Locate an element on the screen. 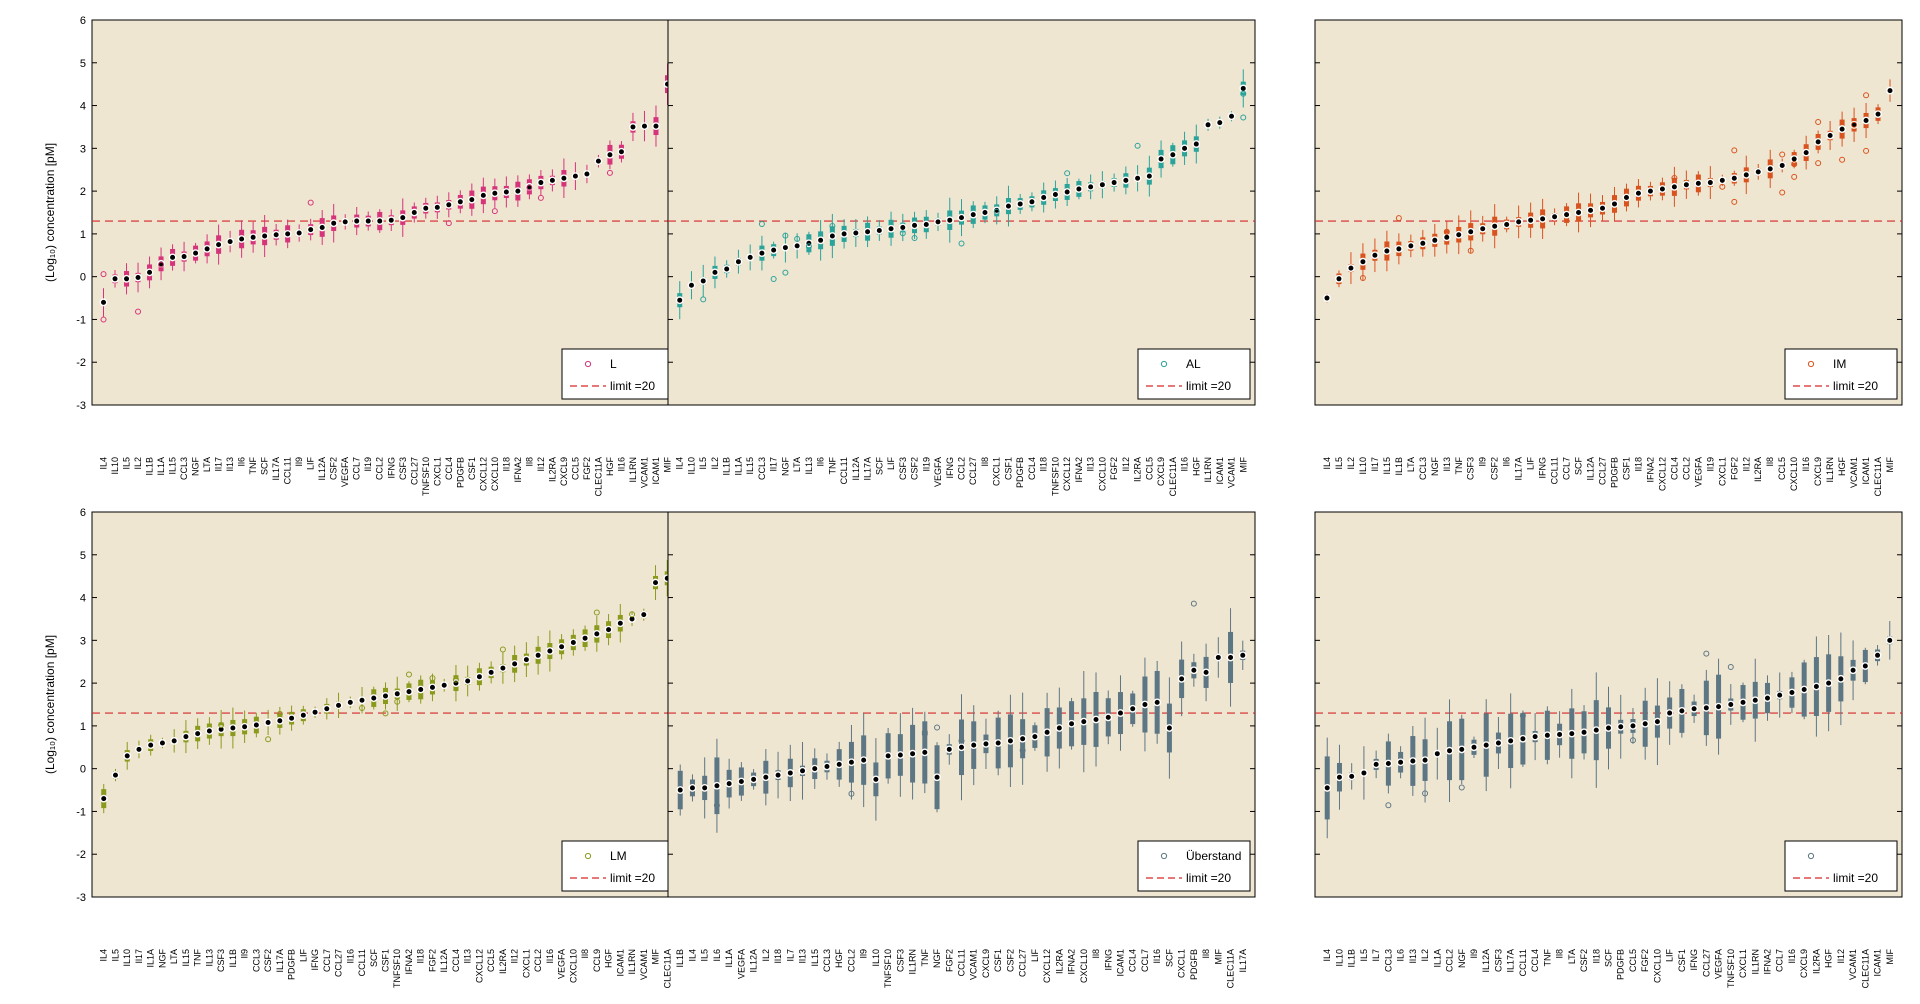 The image size is (1920, 1004). y-tick-label: 5 is located at coordinates (83, 64).